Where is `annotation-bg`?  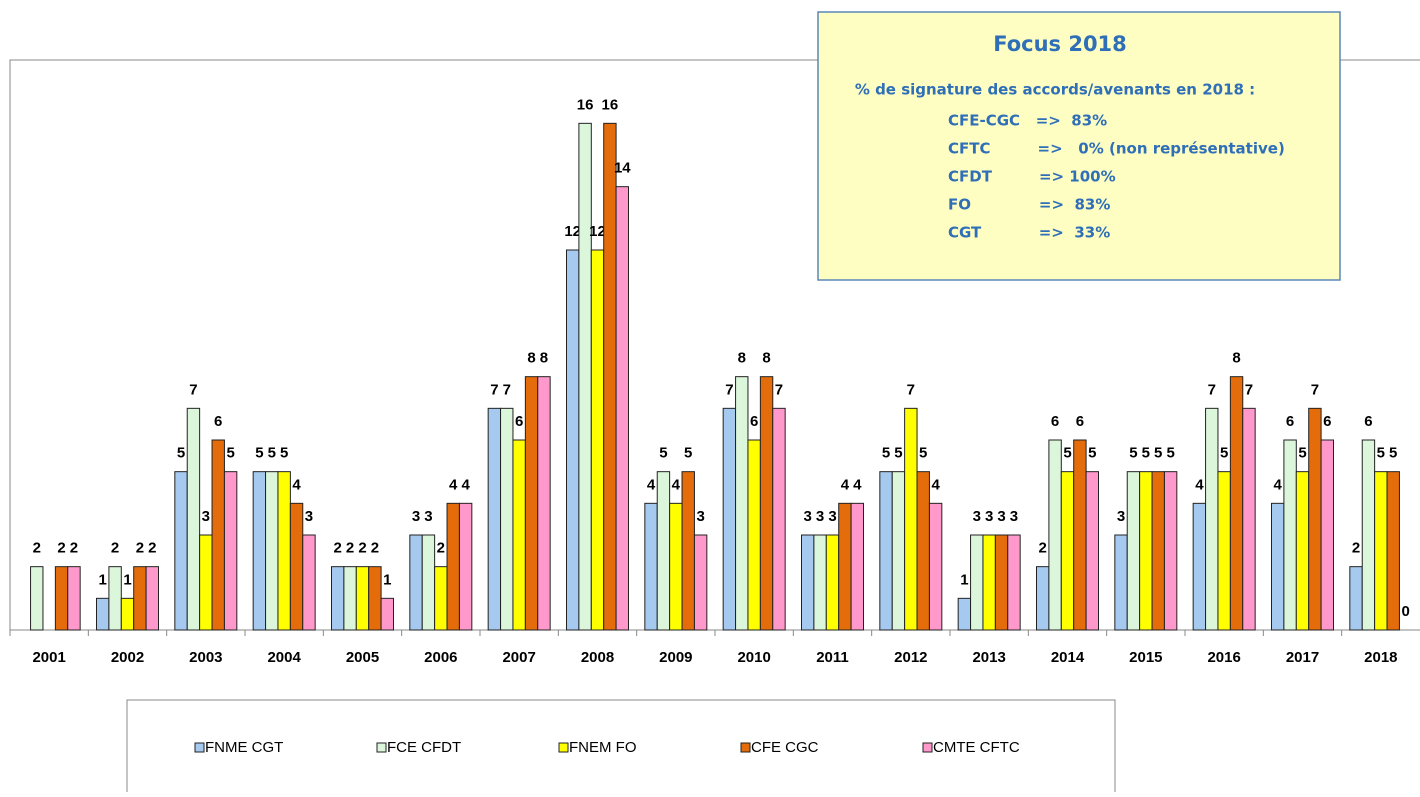 annotation-bg is located at coordinates (1079, 146).